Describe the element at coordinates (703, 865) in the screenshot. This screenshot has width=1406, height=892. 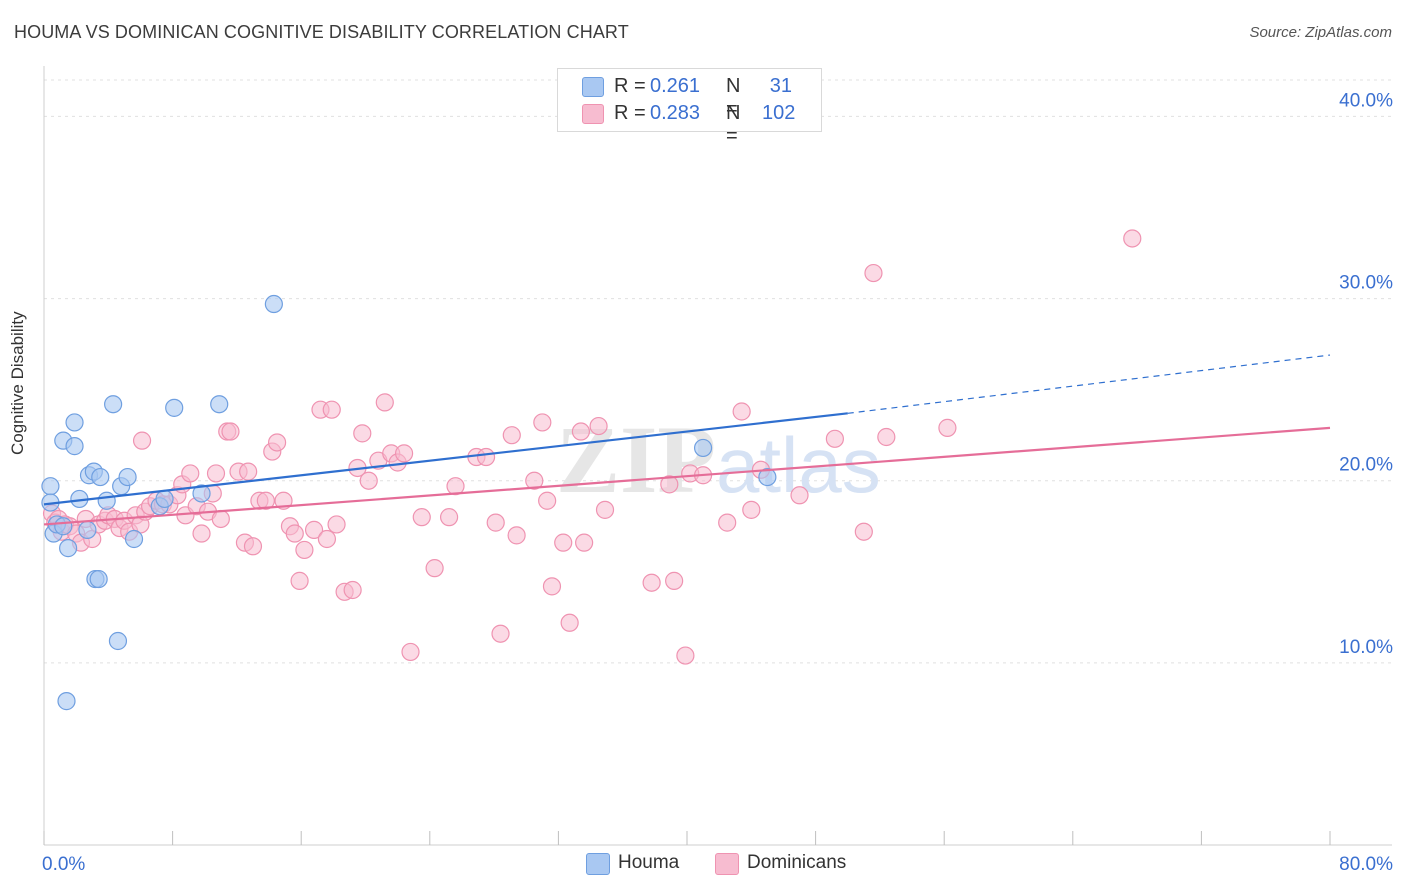
I see `series-legend: Houma Dominicans` at that location.